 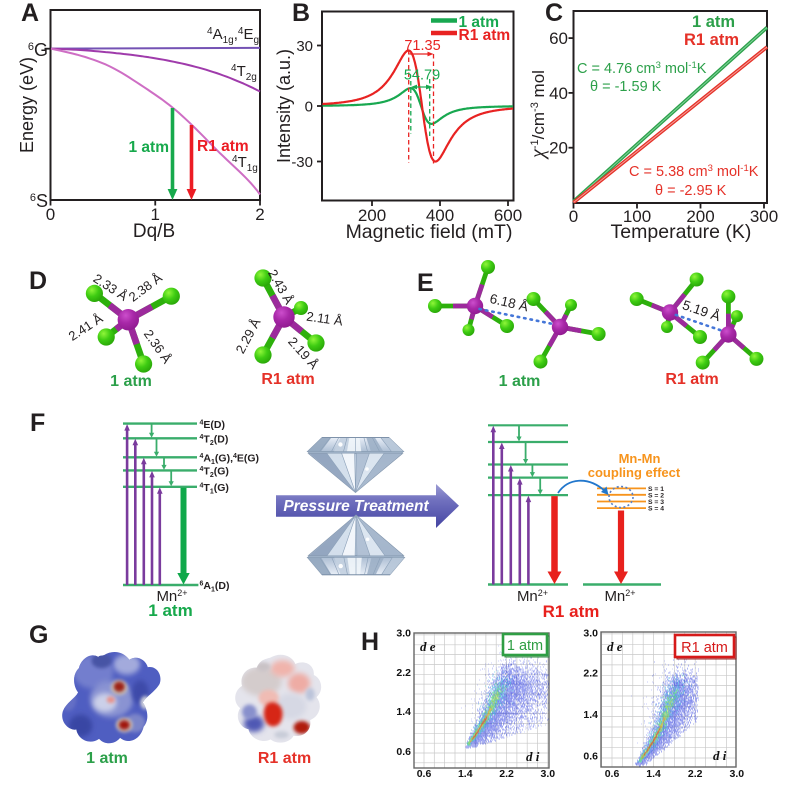 I want to click on svg-text: 4T2(G), so click(x=214, y=473).